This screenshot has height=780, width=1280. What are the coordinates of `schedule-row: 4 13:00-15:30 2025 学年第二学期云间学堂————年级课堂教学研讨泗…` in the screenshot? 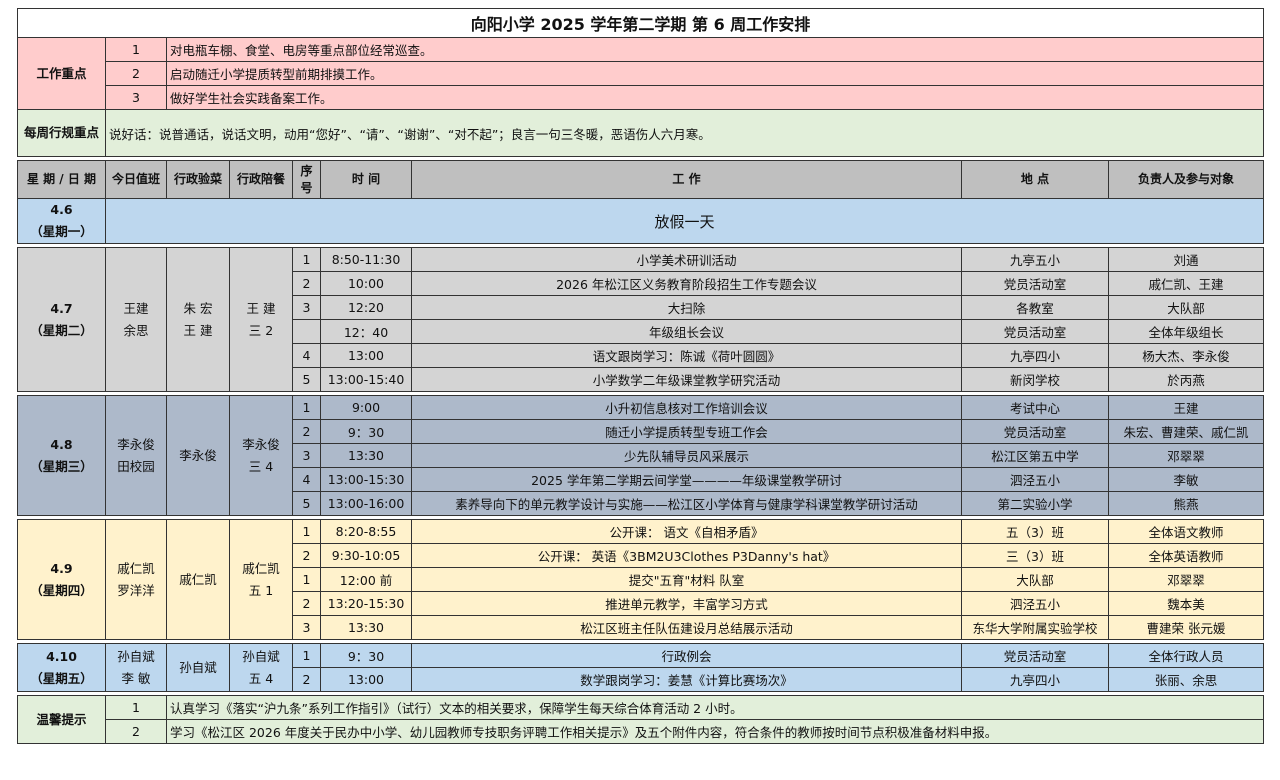 It's located at (641, 479).